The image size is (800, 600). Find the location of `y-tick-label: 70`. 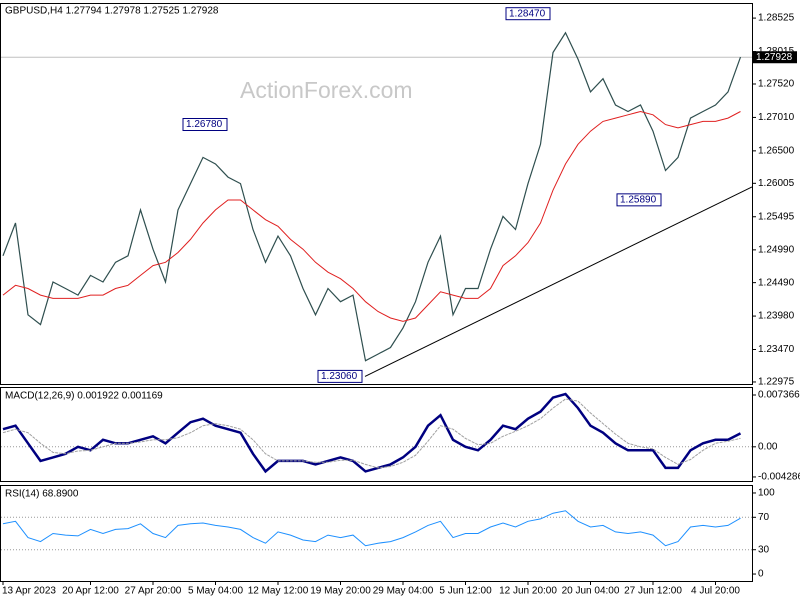

y-tick-label: 70 is located at coordinates (764, 517).